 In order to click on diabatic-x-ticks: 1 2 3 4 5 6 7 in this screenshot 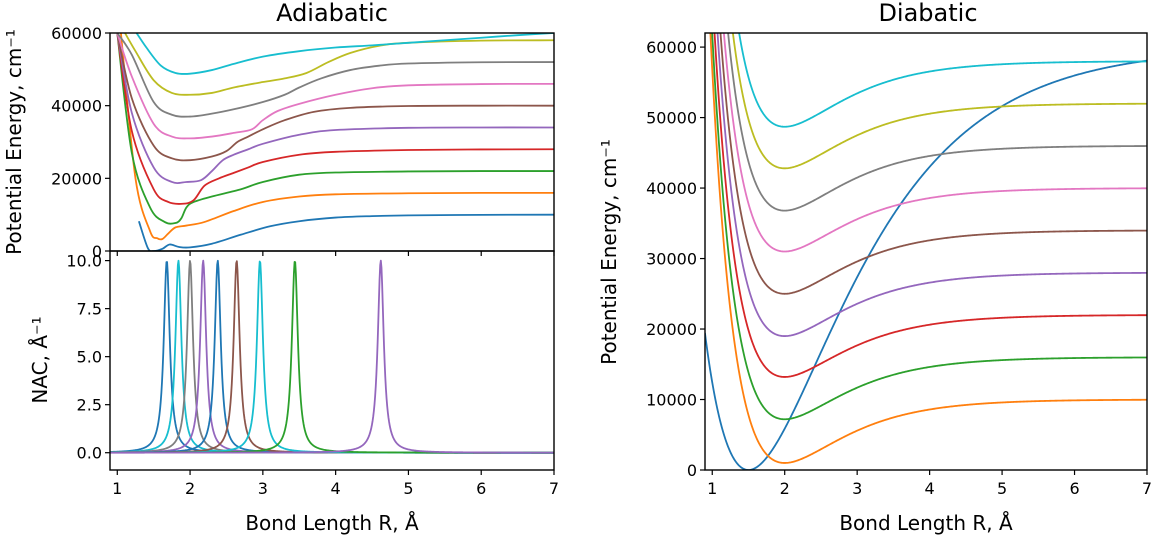, I will do `click(929, 484)`.